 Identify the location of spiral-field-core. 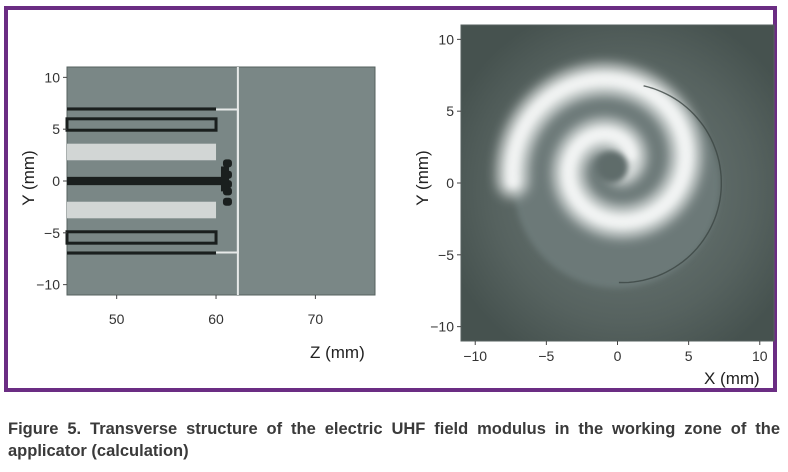
(599, 150).